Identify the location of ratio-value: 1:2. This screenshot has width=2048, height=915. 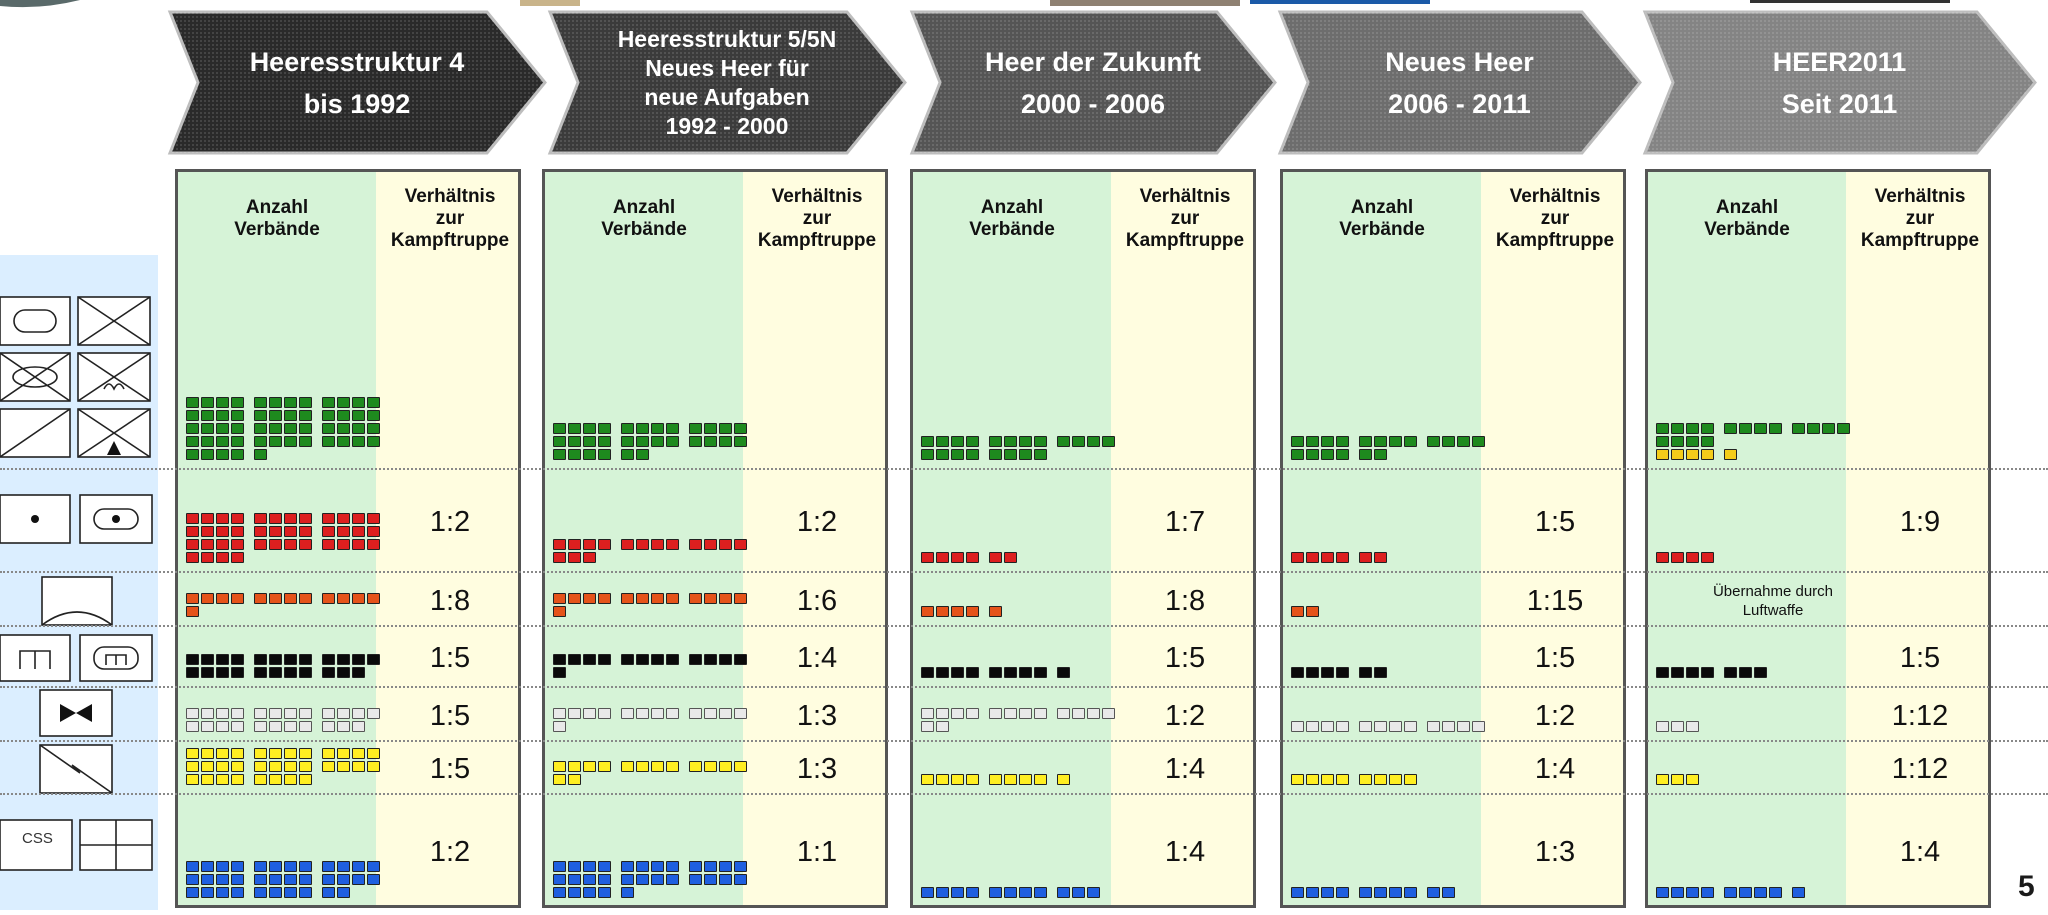
(1185, 715).